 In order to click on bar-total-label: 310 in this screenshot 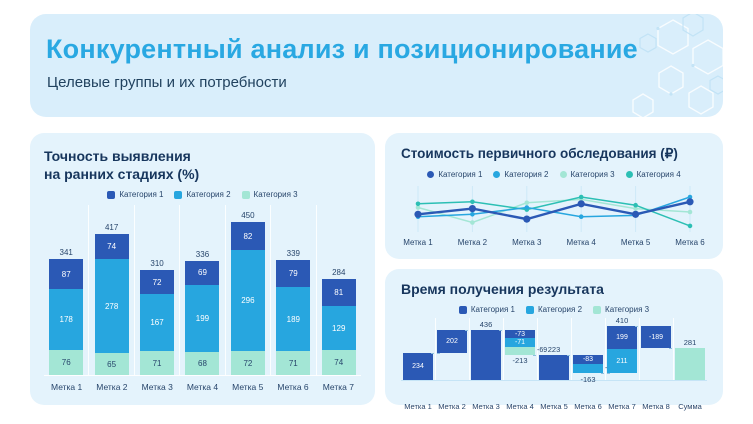, I will do `click(157, 263)`.